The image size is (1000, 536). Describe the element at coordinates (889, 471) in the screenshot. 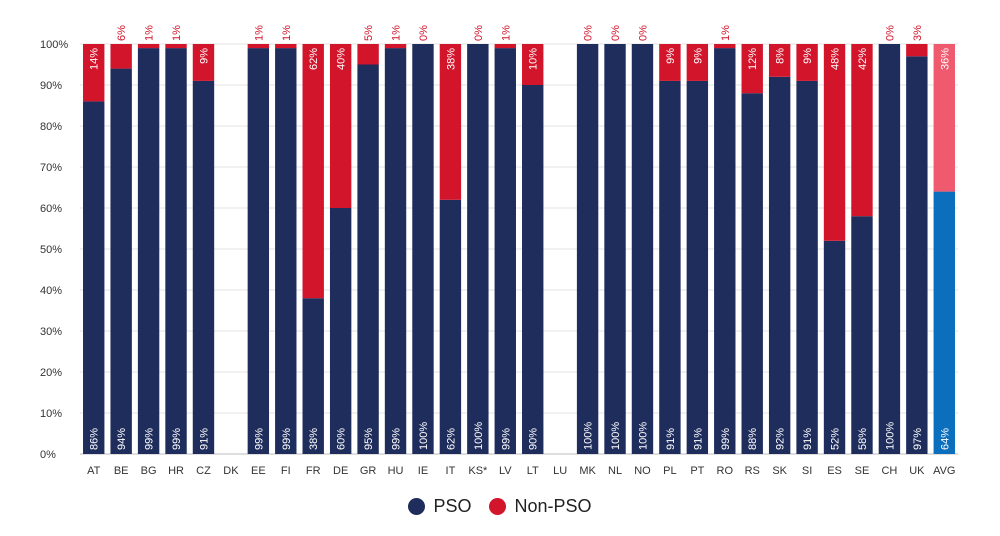

I see `x-tick-label: CH` at that location.